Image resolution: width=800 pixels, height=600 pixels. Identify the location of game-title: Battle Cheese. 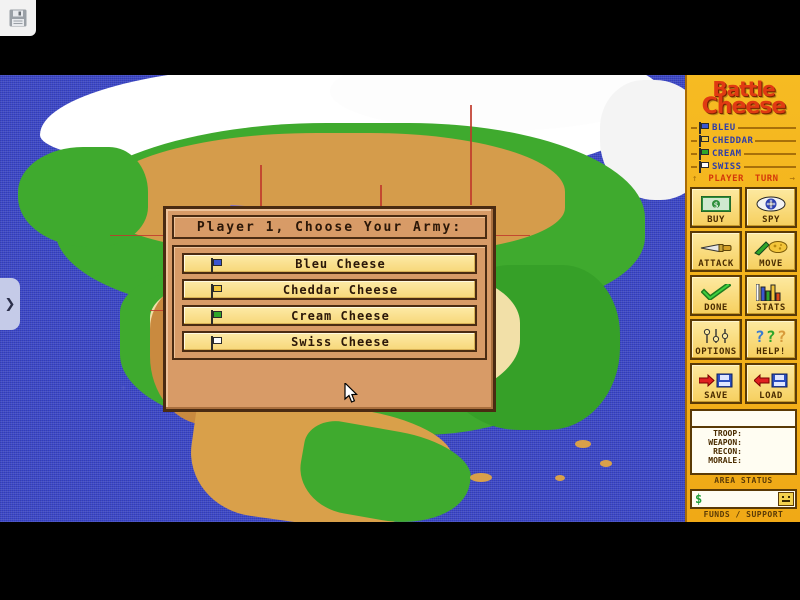
(743, 98).